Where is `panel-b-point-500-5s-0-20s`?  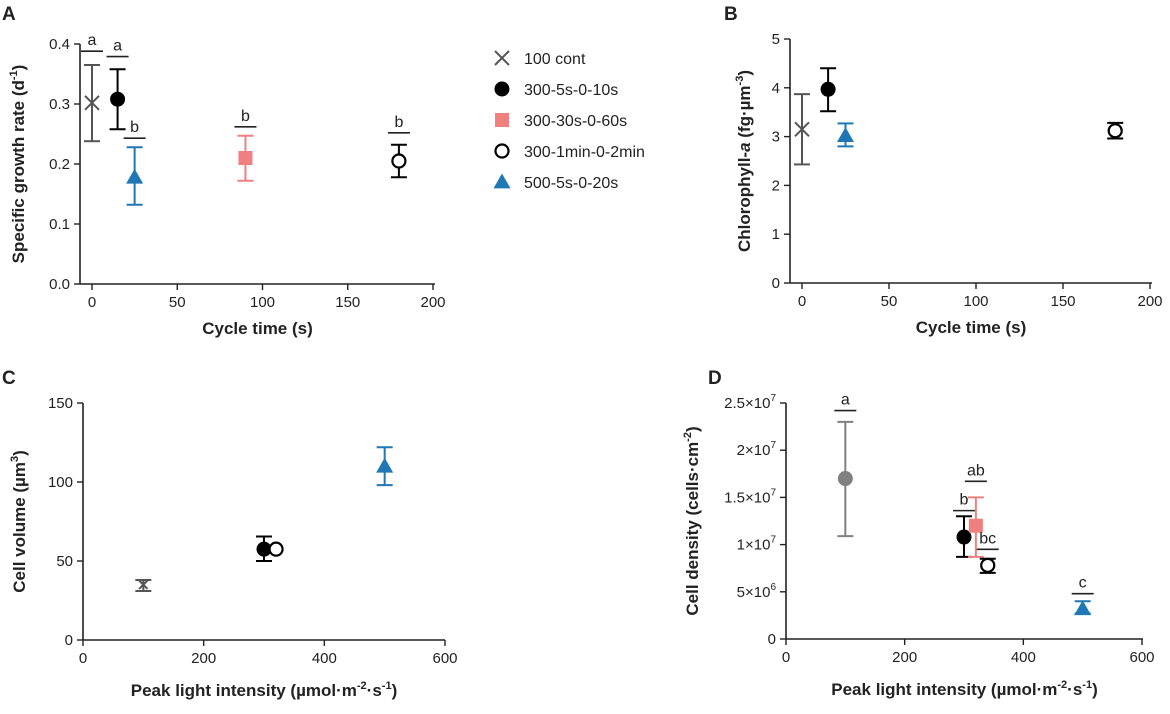
panel-b-point-500-5s-0-20s is located at coordinates (845, 135).